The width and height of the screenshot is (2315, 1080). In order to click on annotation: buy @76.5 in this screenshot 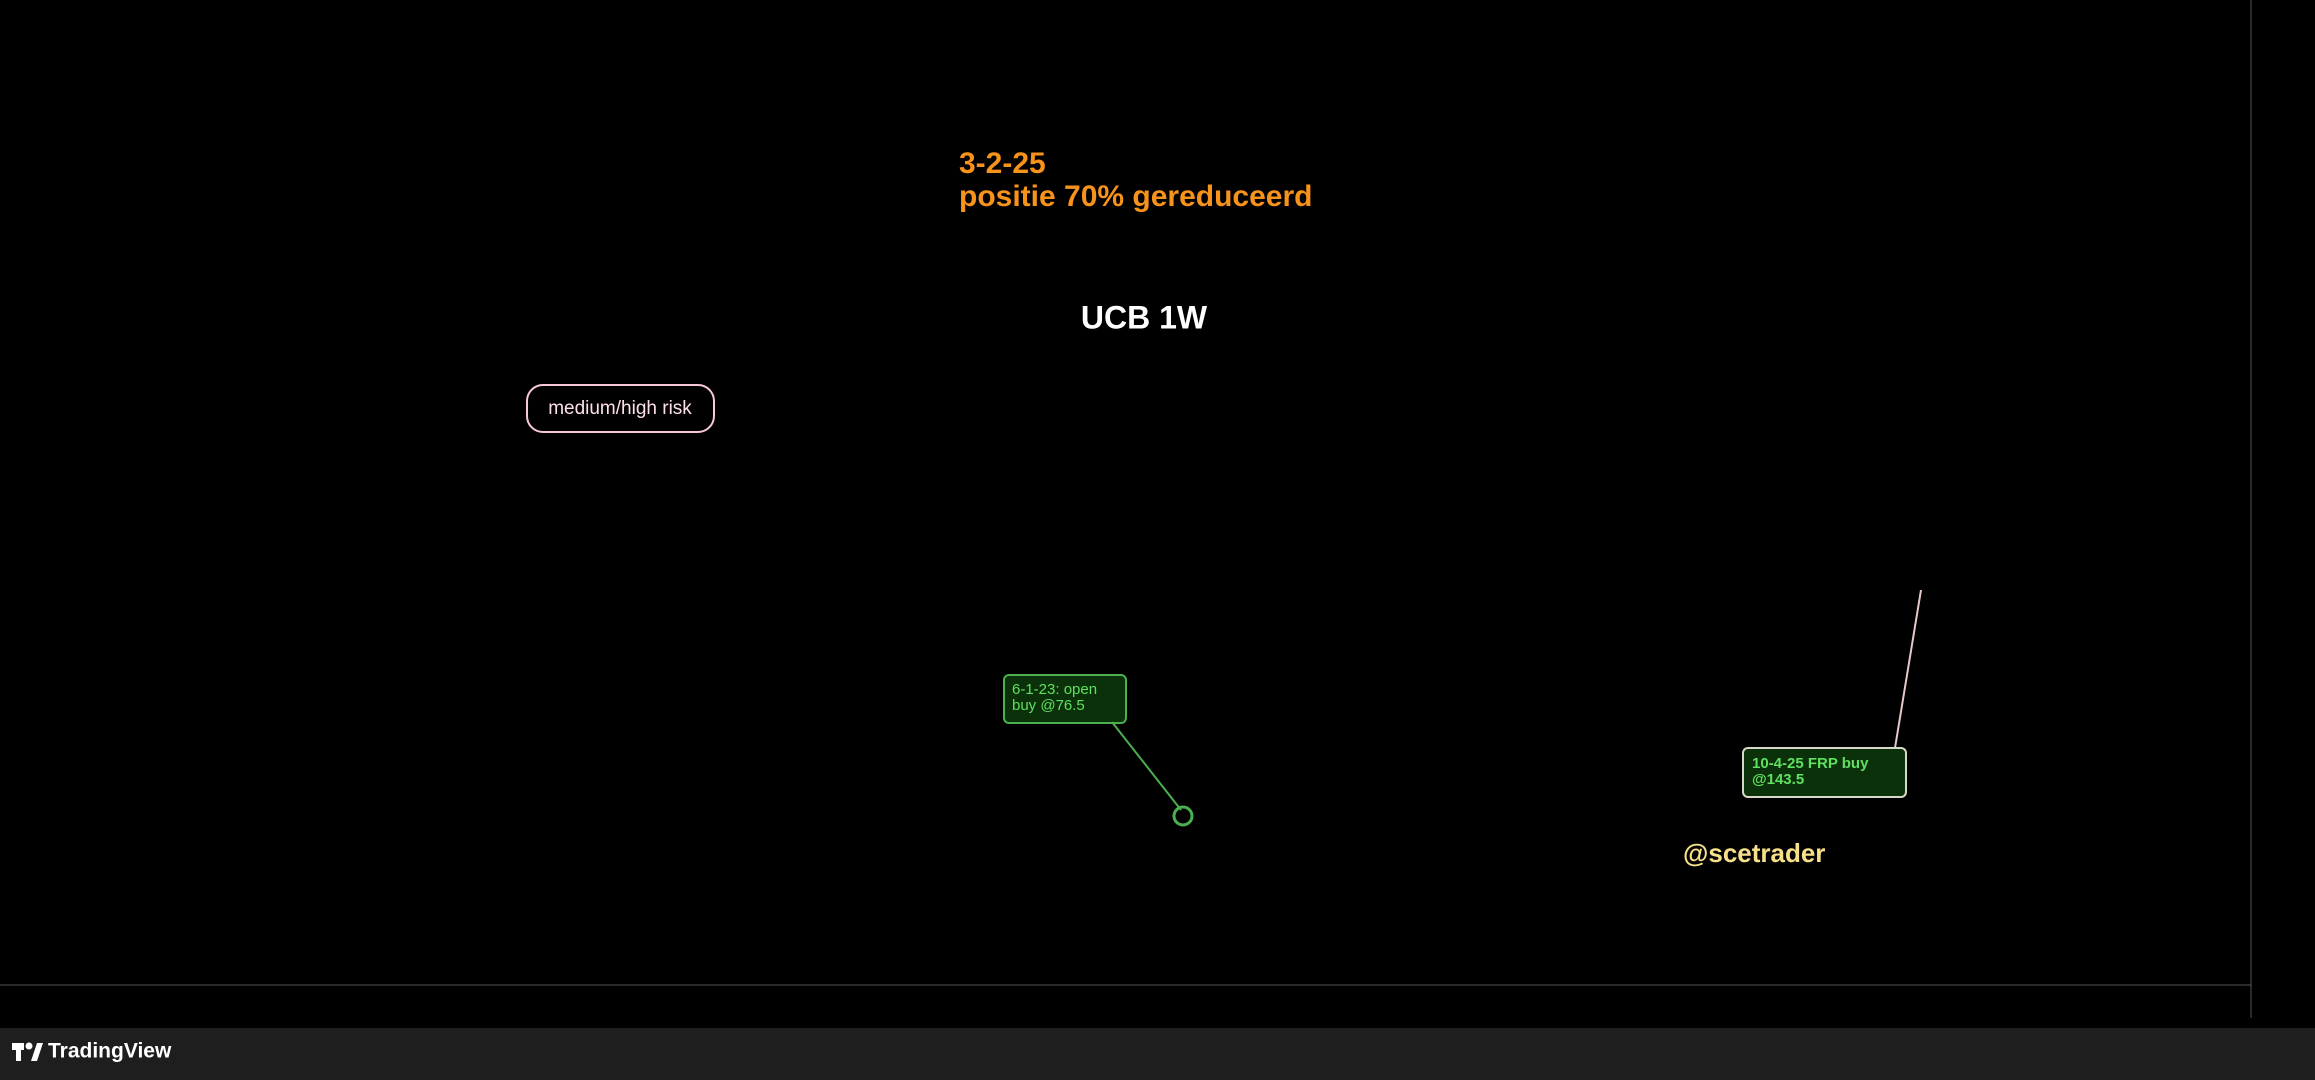, I will do `click(1048, 705)`.